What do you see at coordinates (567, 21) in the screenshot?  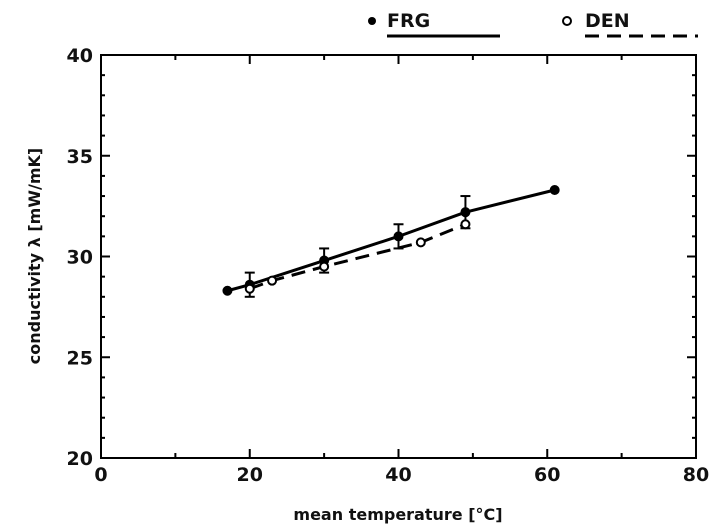 I see `legend-marker-den` at bounding box center [567, 21].